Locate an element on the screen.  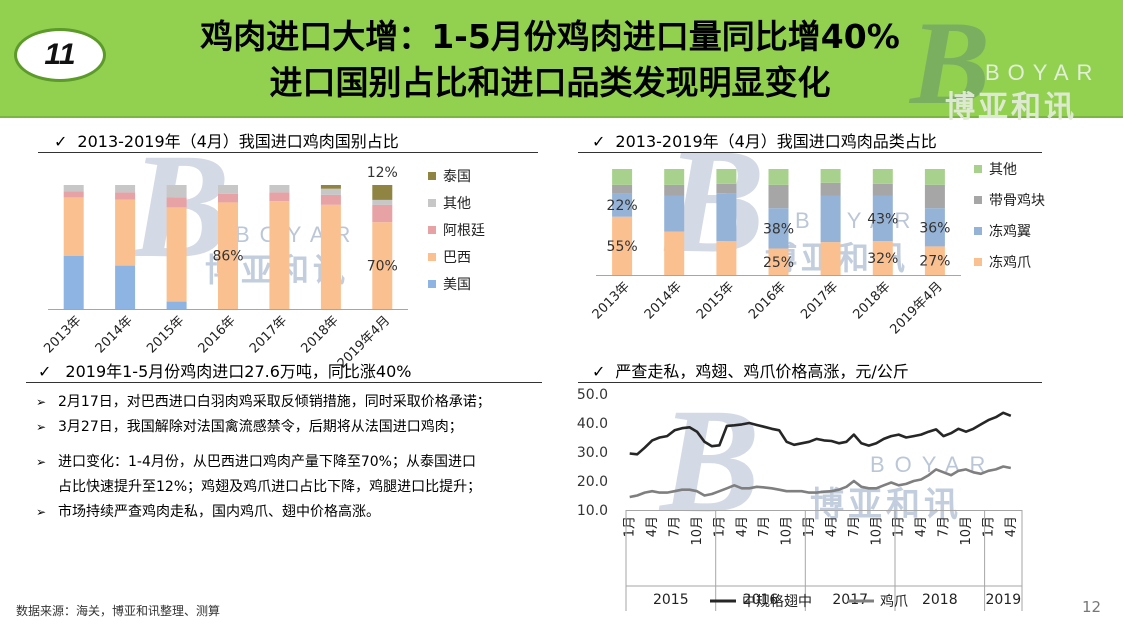
data-source: 数据来源：海关，博亚和讯整理、测算 is located at coordinates (118, 611).